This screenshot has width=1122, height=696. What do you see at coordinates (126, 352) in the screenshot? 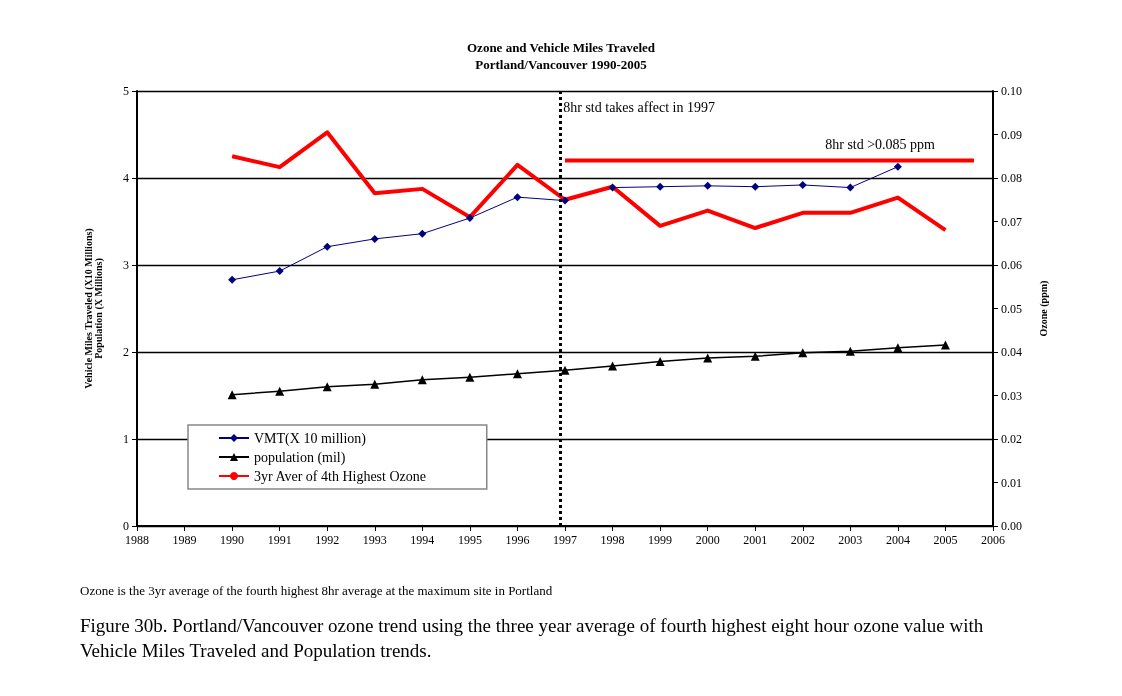
I see `y-tick-label: 2` at bounding box center [126, 352].